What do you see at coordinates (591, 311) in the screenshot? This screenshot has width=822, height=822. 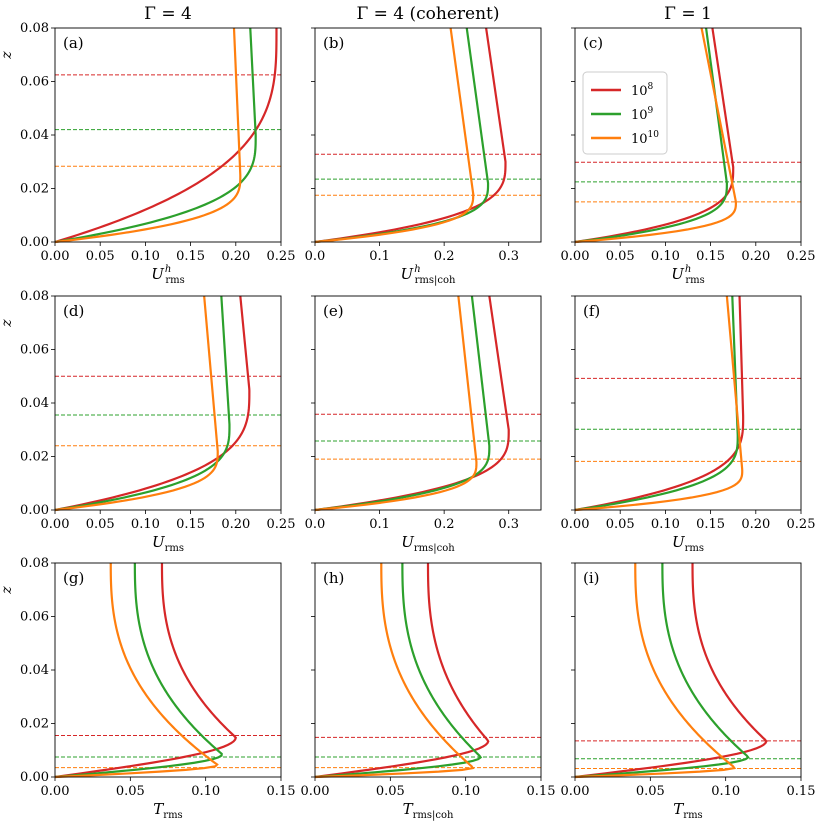 I see `panel-label: (f)` at bounding box center [591, 311].